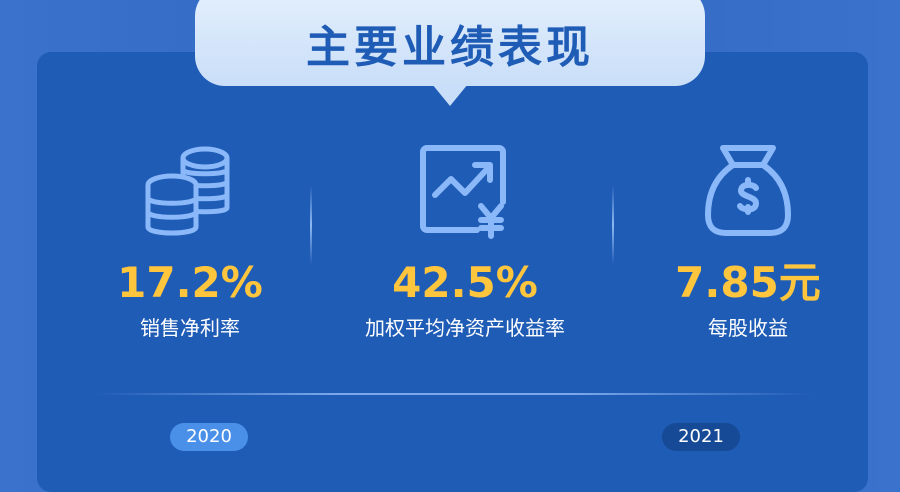 The image size is (900, 492). I want to click on page-title: 主要业绩表现, so click(450, 47).